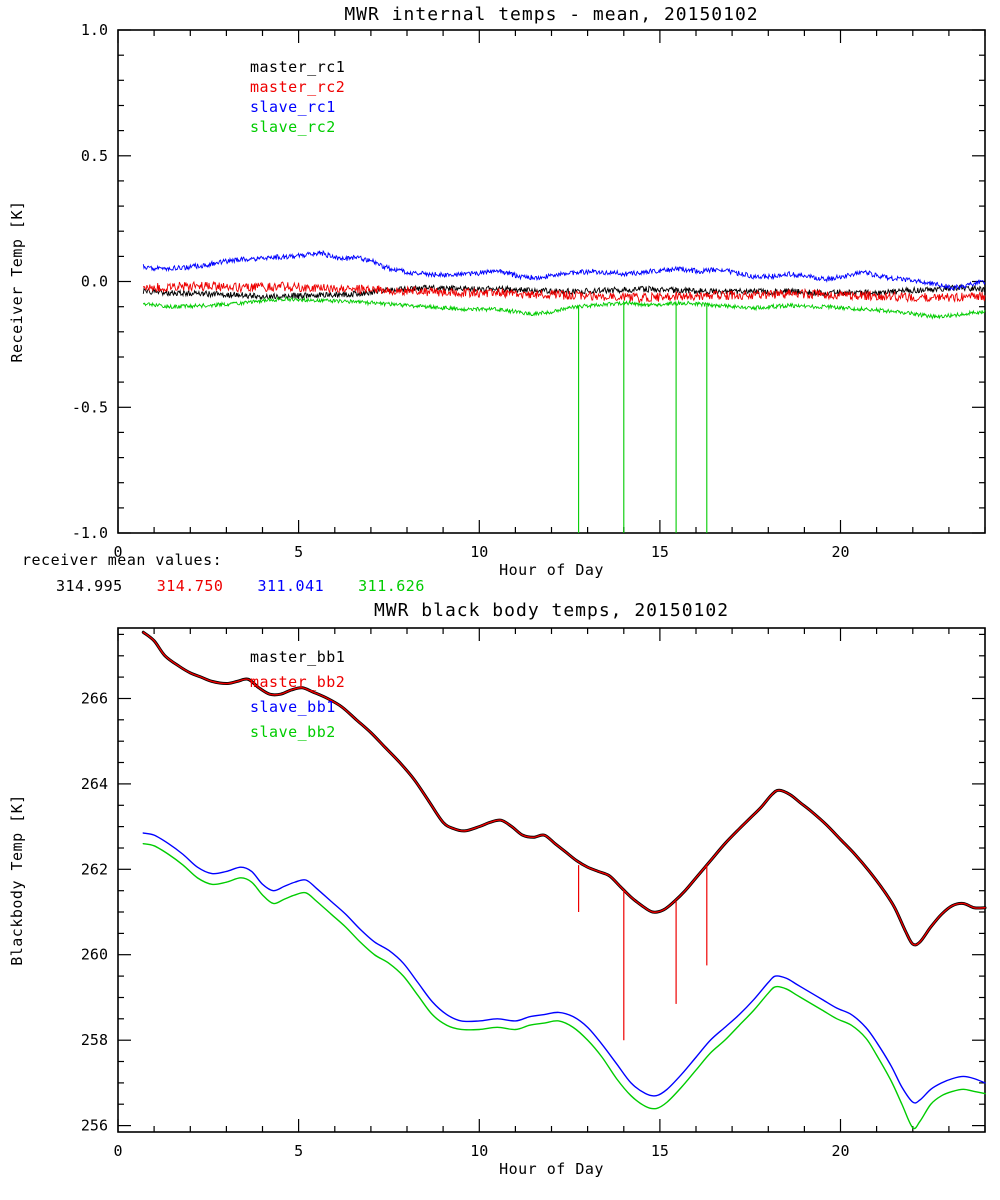  What do you see at coordinates (94, 955) in the screenshot?
I see `y-tick-label: 260` at bounding box center [94, 955].